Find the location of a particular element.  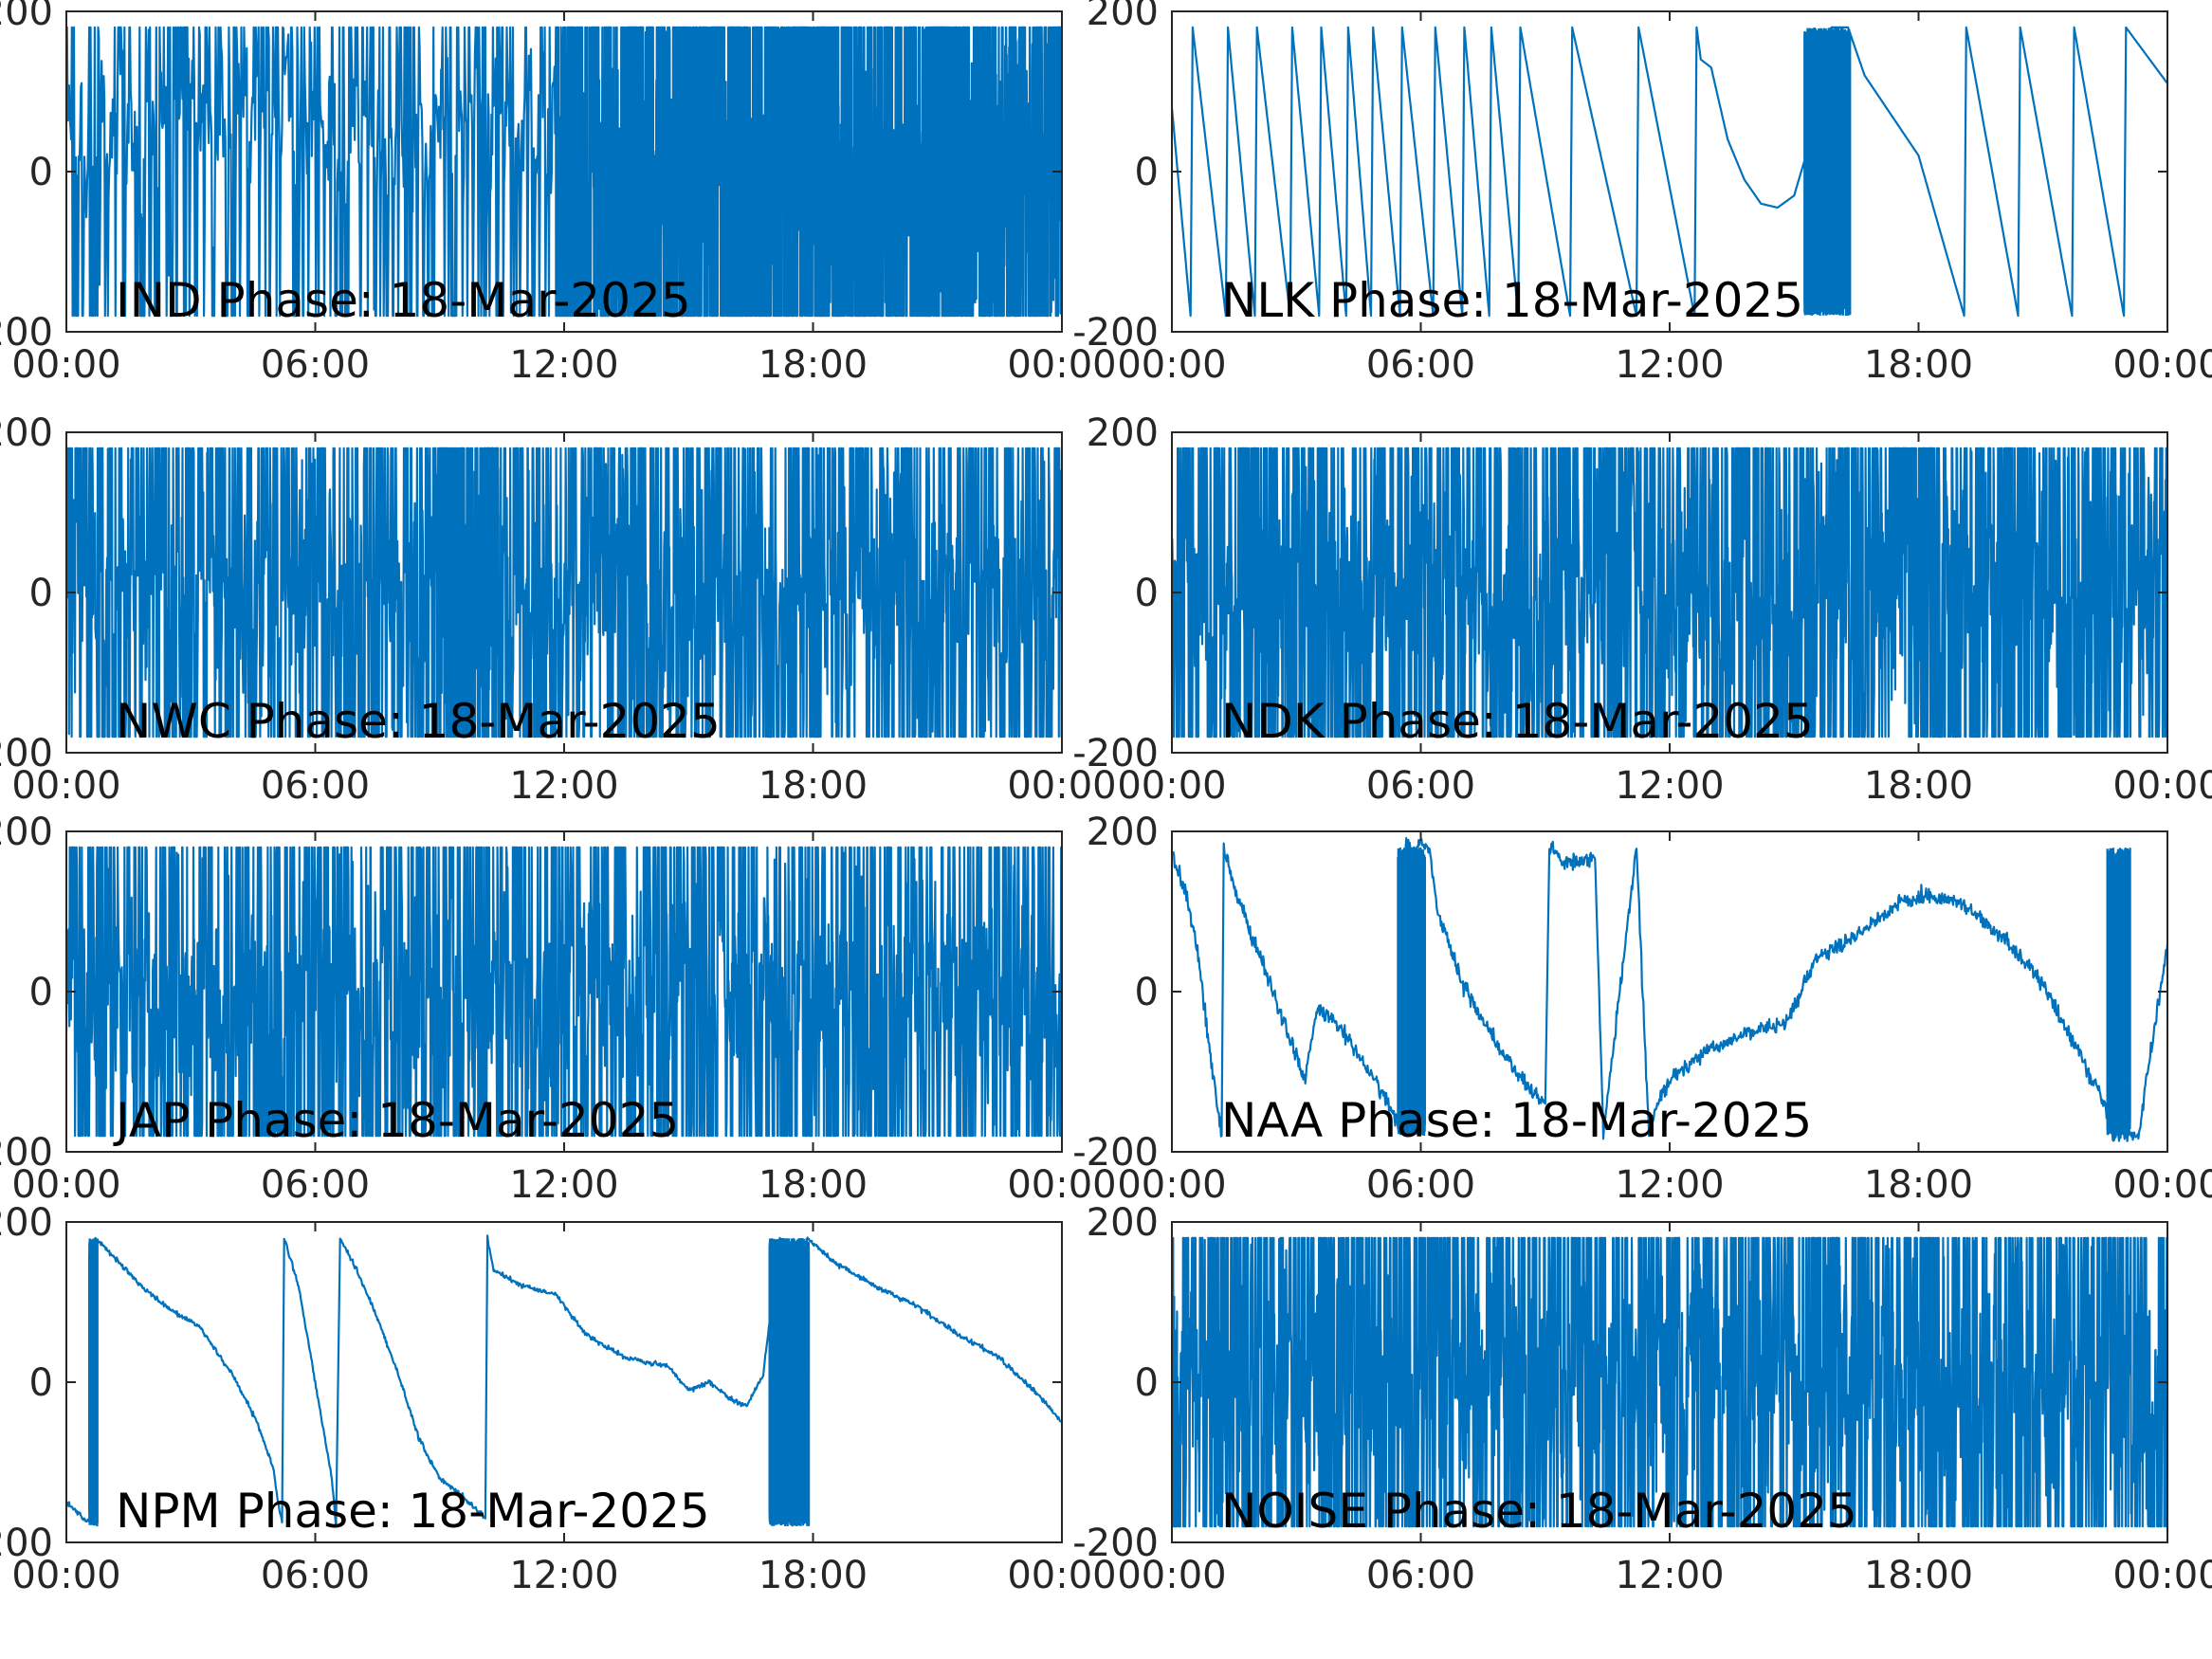

series-line-naa is located at coordinates (1669, 989).